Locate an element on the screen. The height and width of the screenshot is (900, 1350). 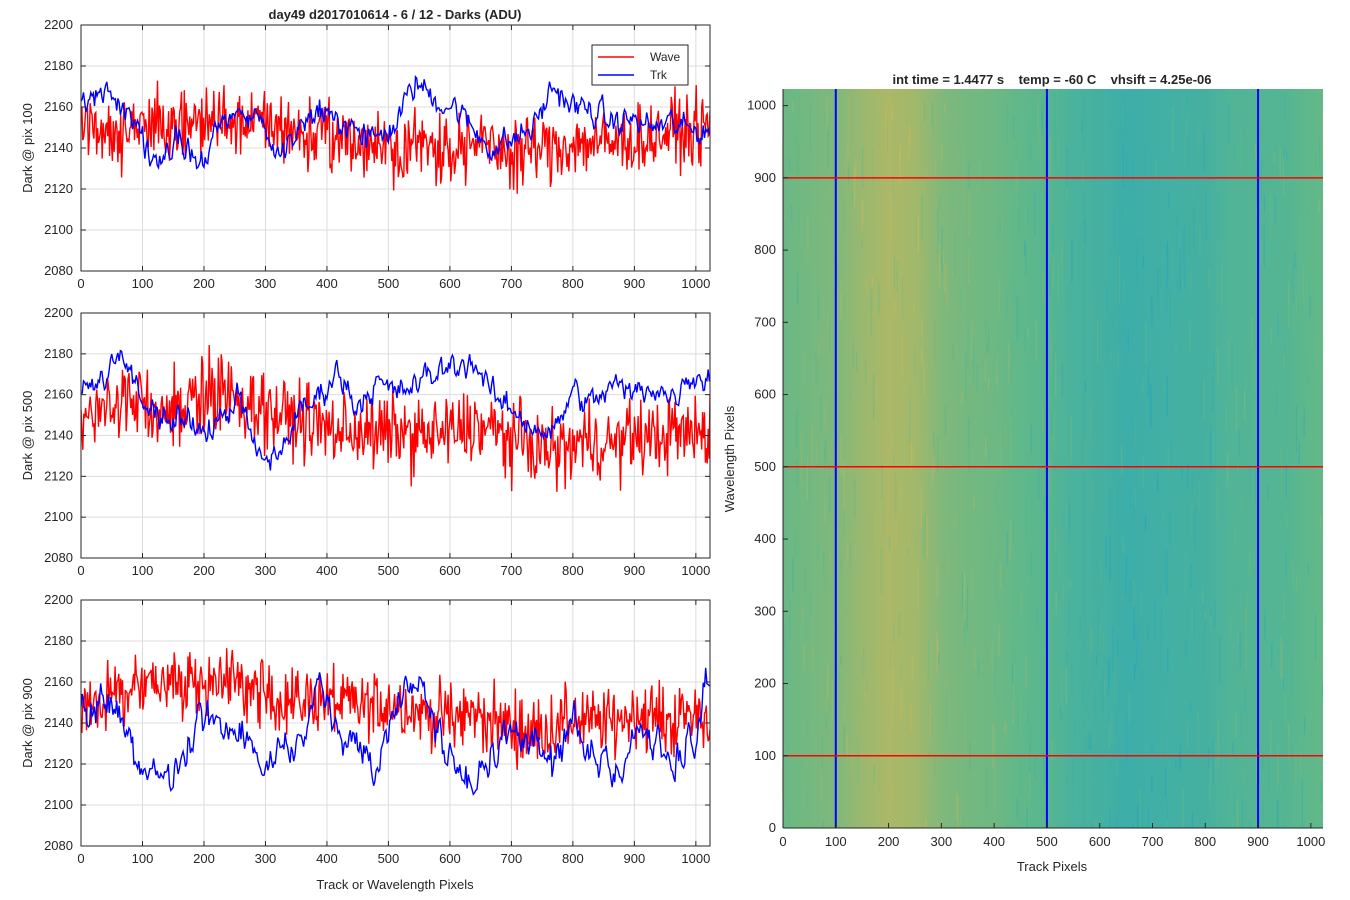
left-x-axis-label: Track or Wavelength Pixels is located at coordinates (395, 884).